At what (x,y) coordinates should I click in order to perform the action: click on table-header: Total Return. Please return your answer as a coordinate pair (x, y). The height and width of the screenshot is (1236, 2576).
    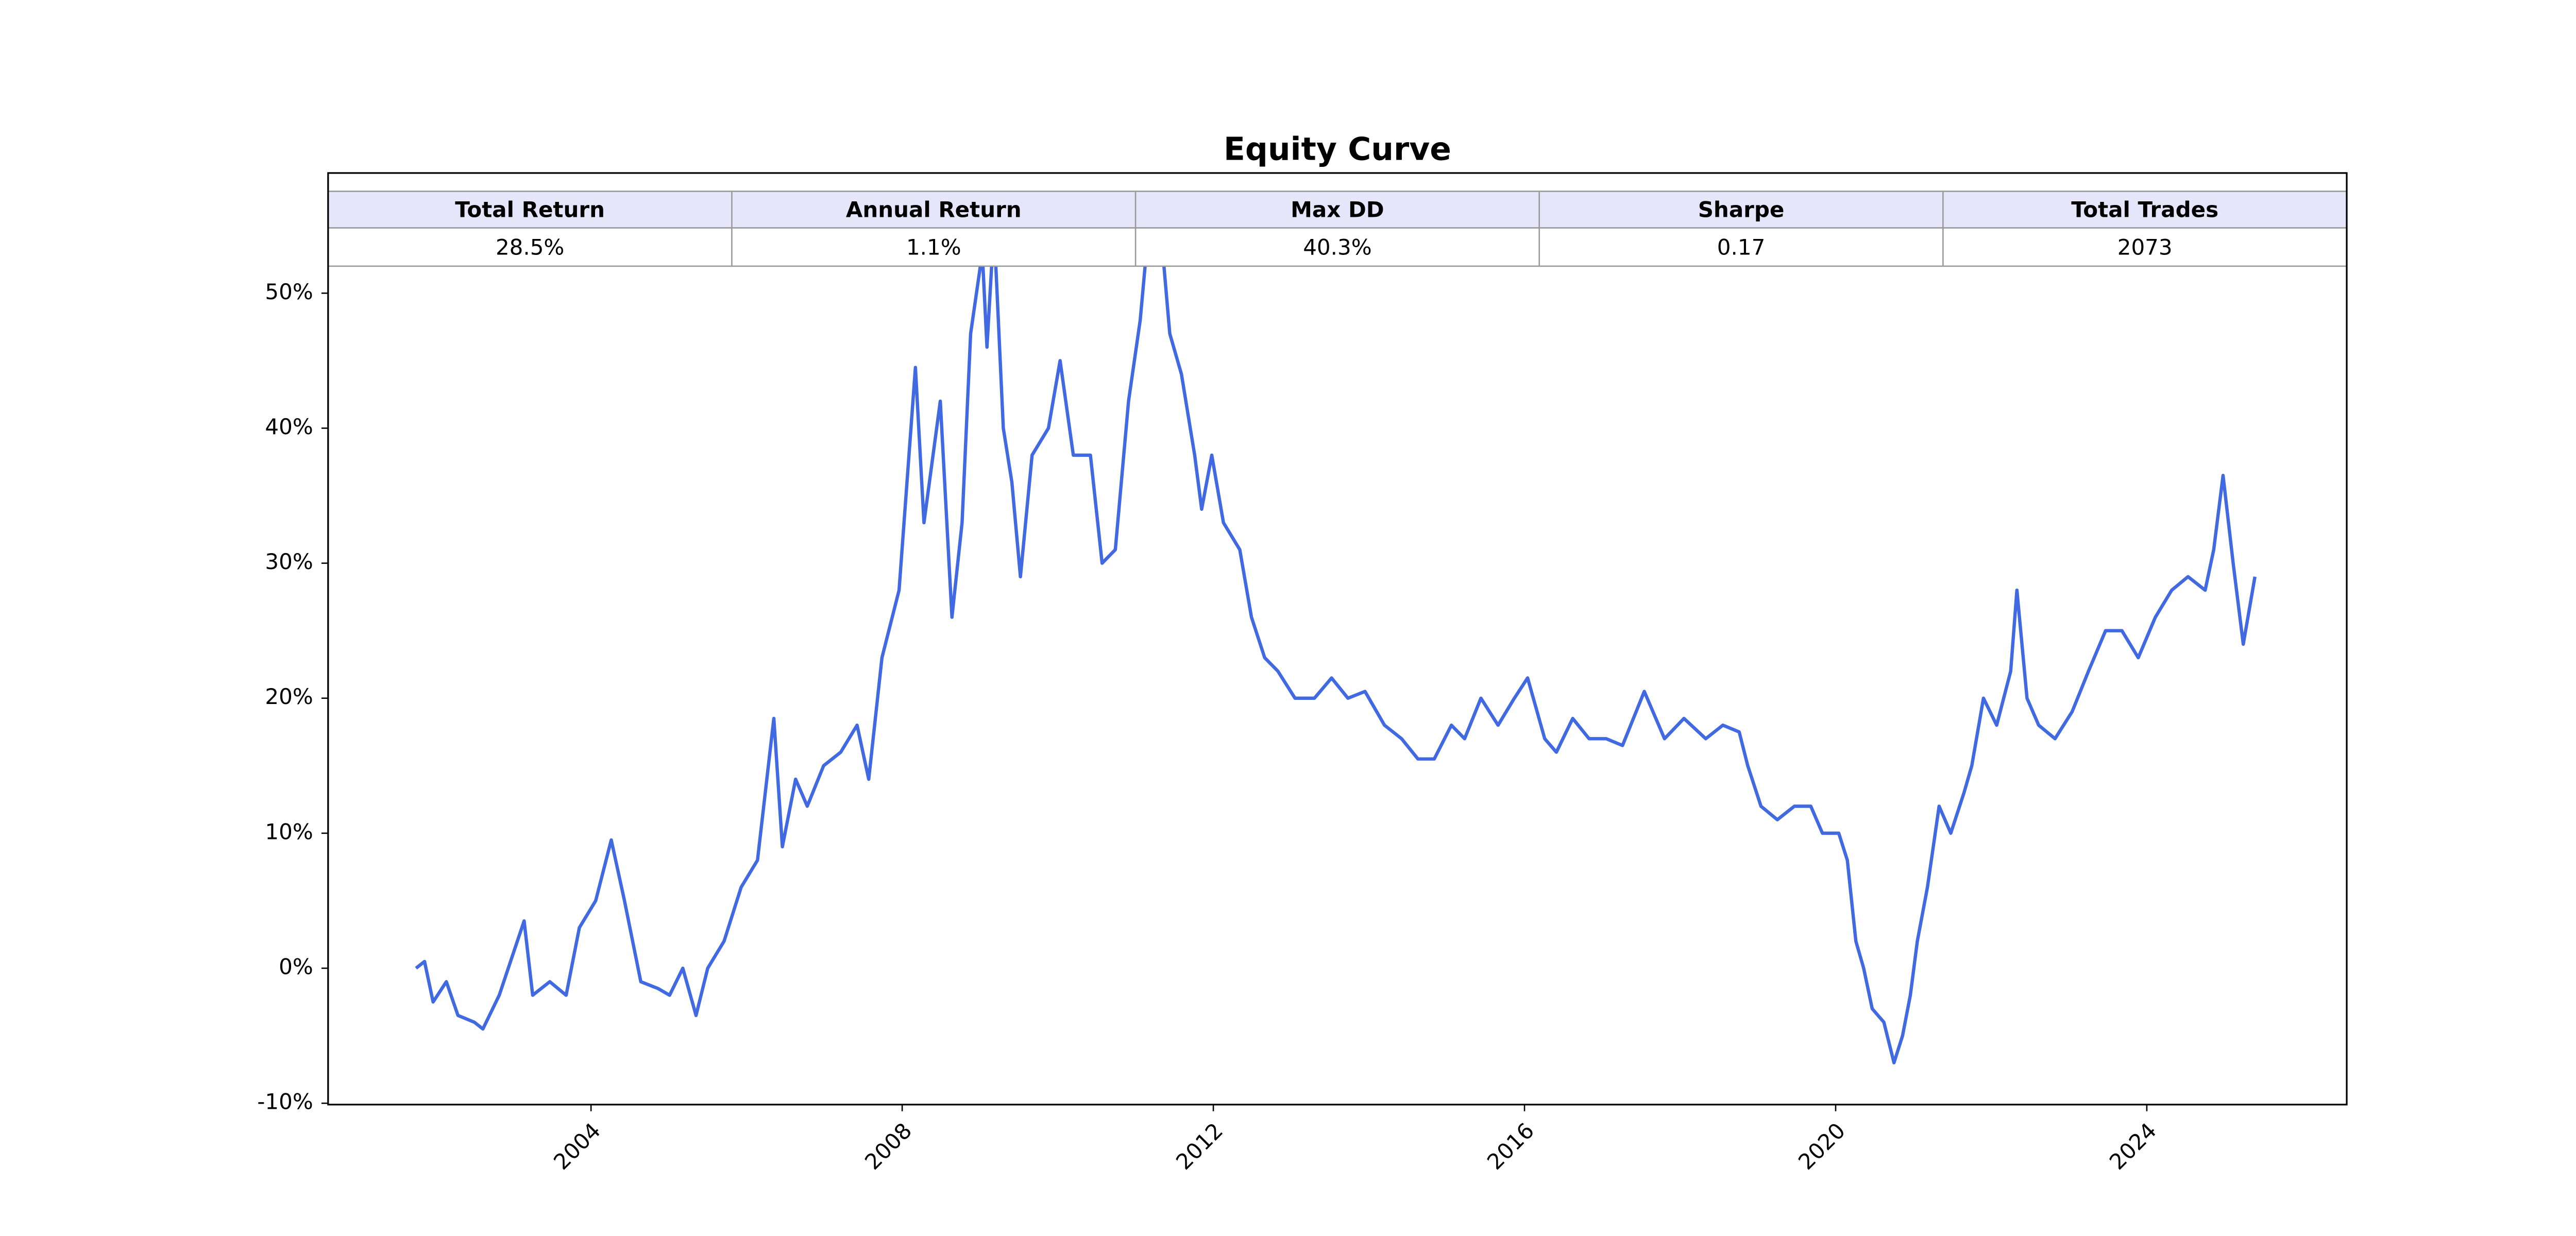
    Looking at the image, I should click on (530, 209).